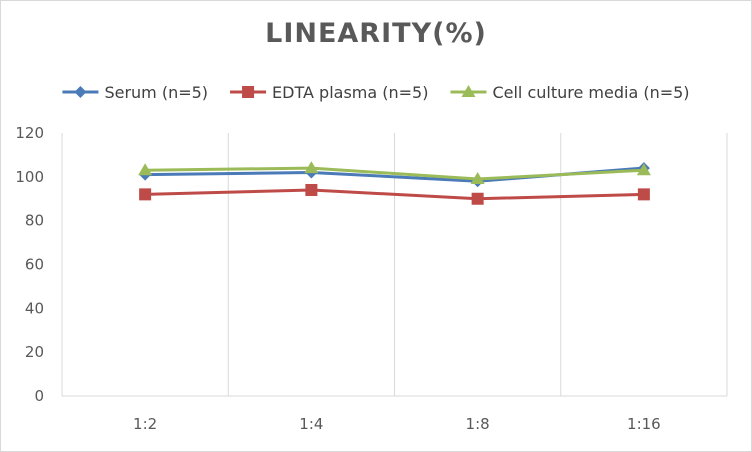 Image resolution: width=752 pixels, height=452 pixels. Describe the element at coordinates (34, 221) in the screenshot. I see `y-tick-label: 80` at that location.